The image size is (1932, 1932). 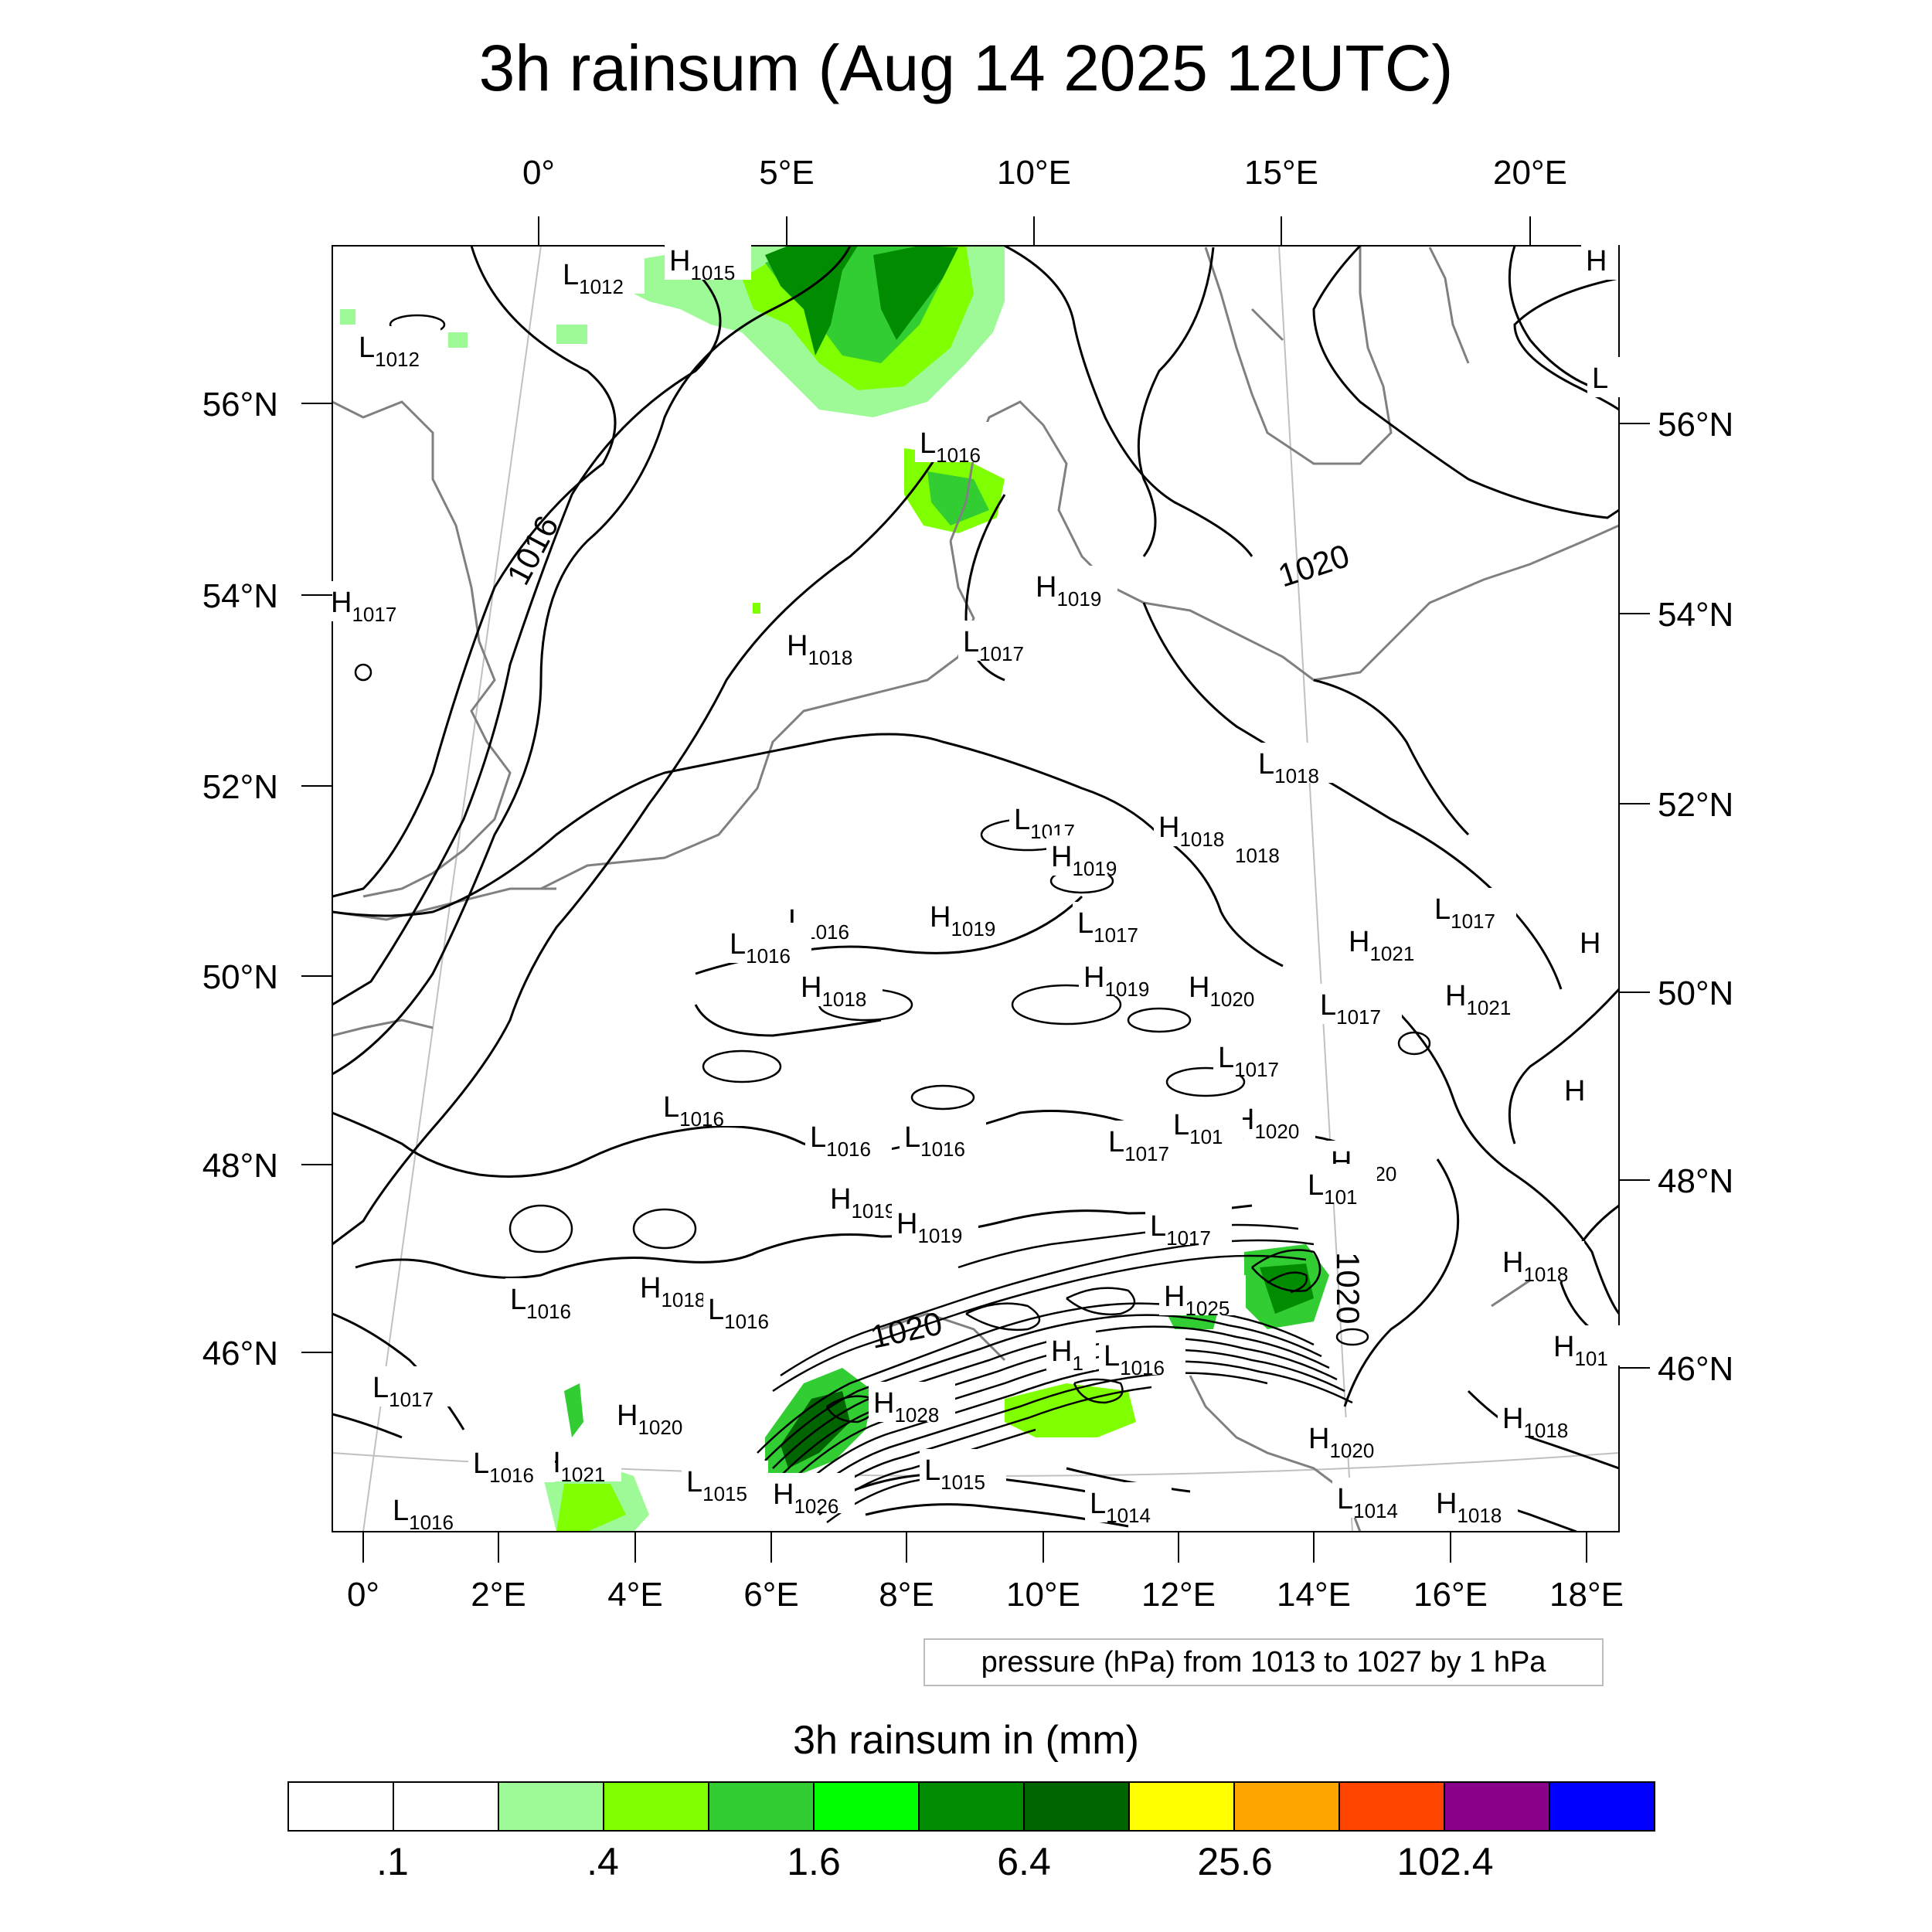 I want to click on pressure-label: 1018, so click(x=1257, y=856).